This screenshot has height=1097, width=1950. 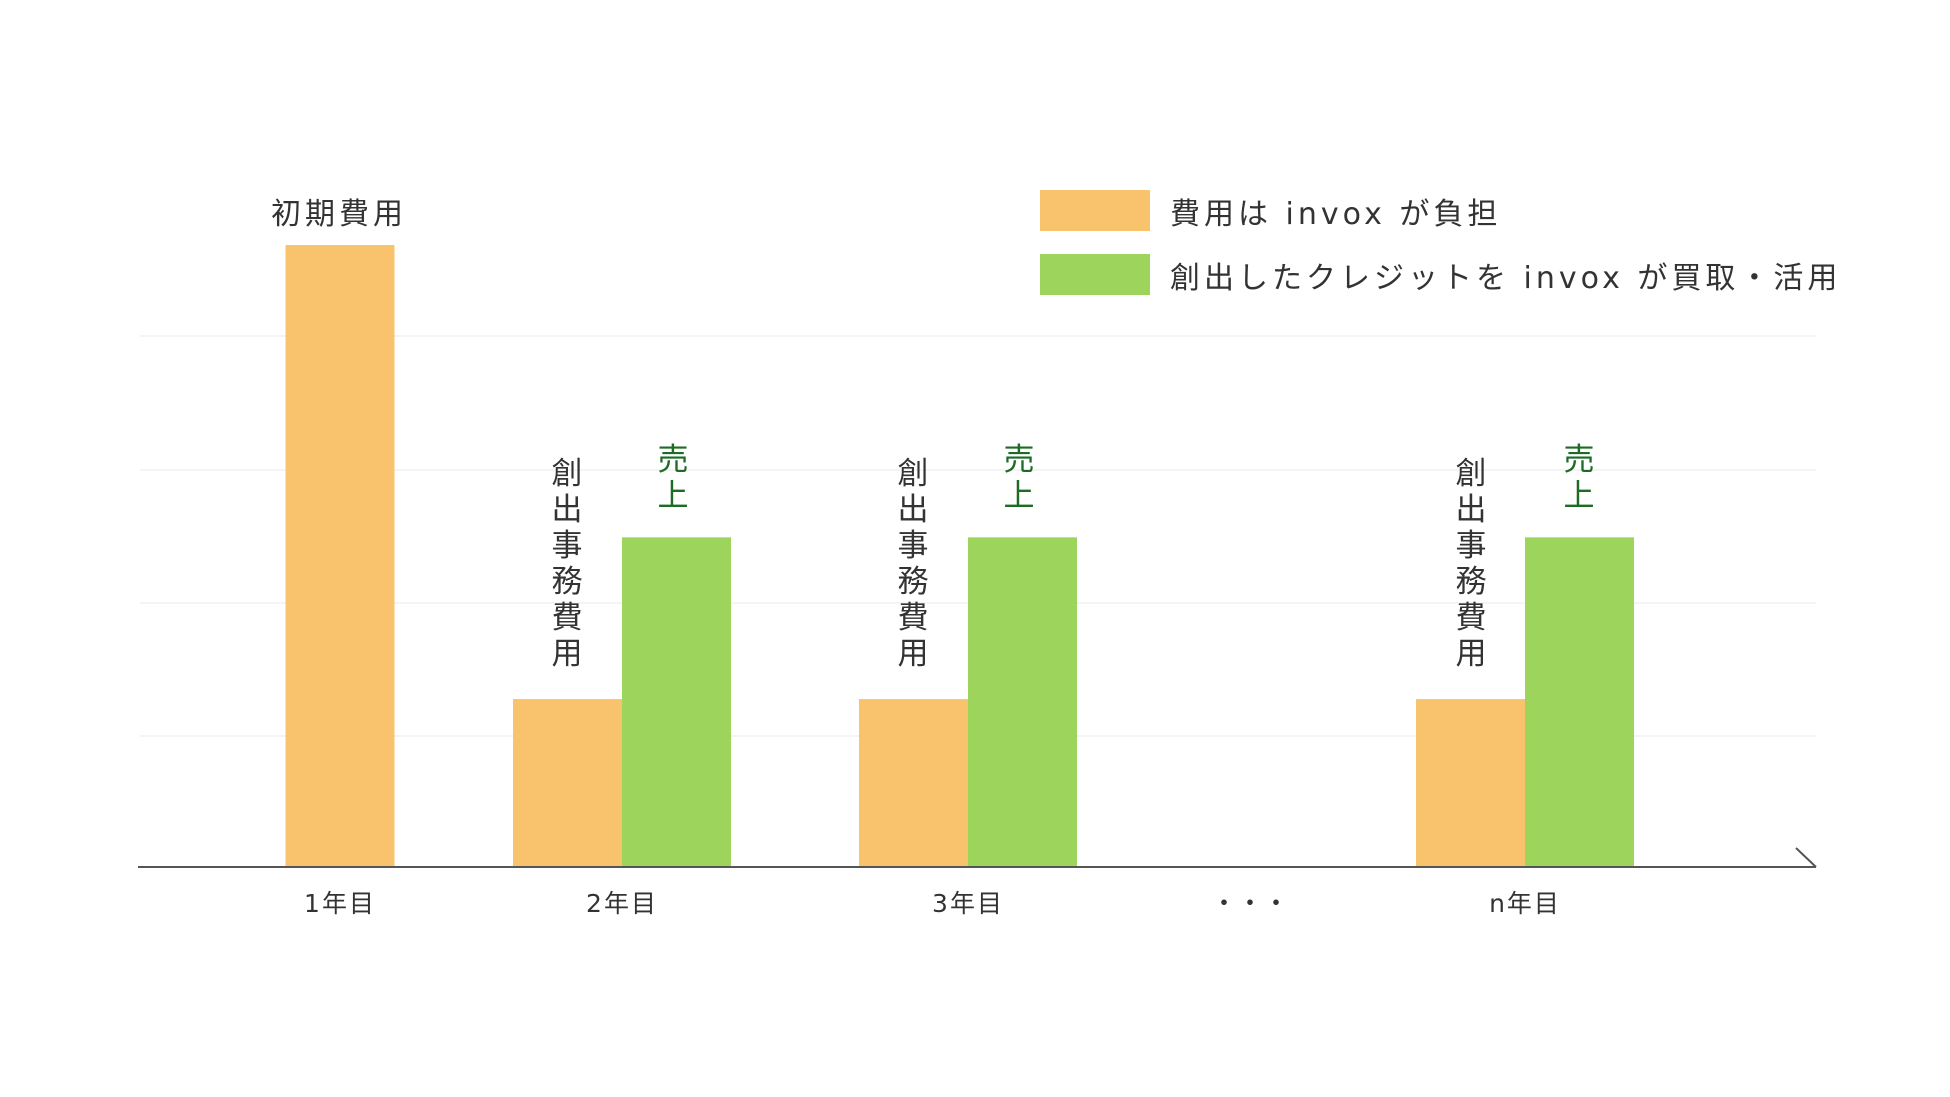 I want to click on x-tick-label-3: ・・・, so click(x=1250, y=904).